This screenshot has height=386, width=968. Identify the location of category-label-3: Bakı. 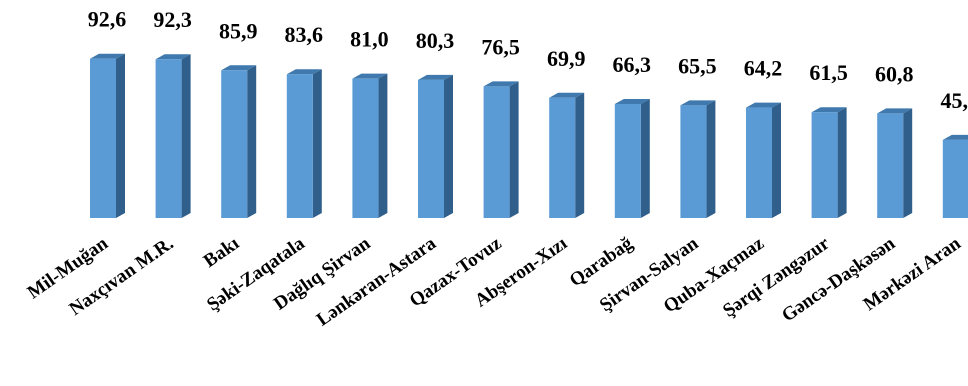
(221, 252).